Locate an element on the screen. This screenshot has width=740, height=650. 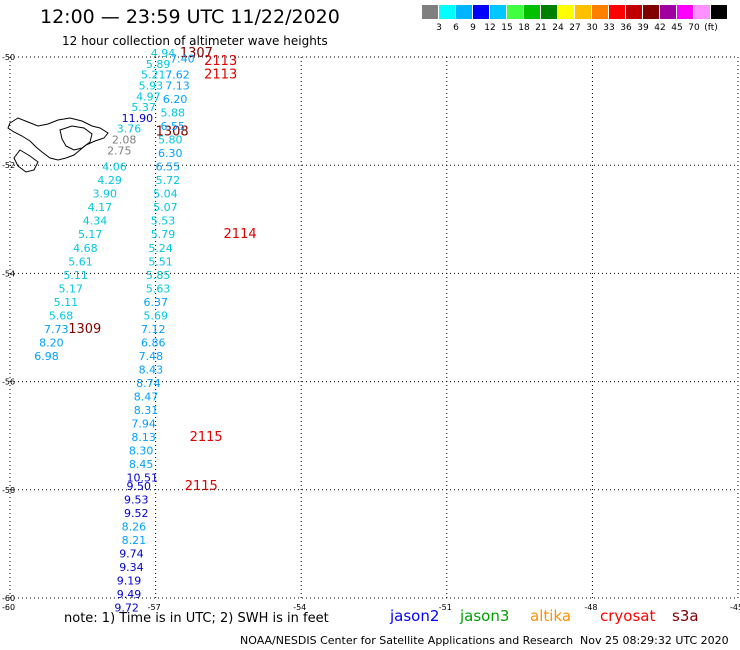
wave-height-value: 9.72 is located at coordinates (126, 608).